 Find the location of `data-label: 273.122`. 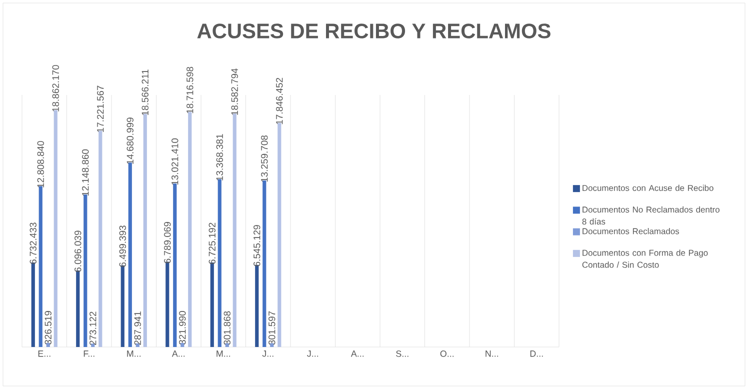

data-label: 273.122 is located at coordinates (93, 328).